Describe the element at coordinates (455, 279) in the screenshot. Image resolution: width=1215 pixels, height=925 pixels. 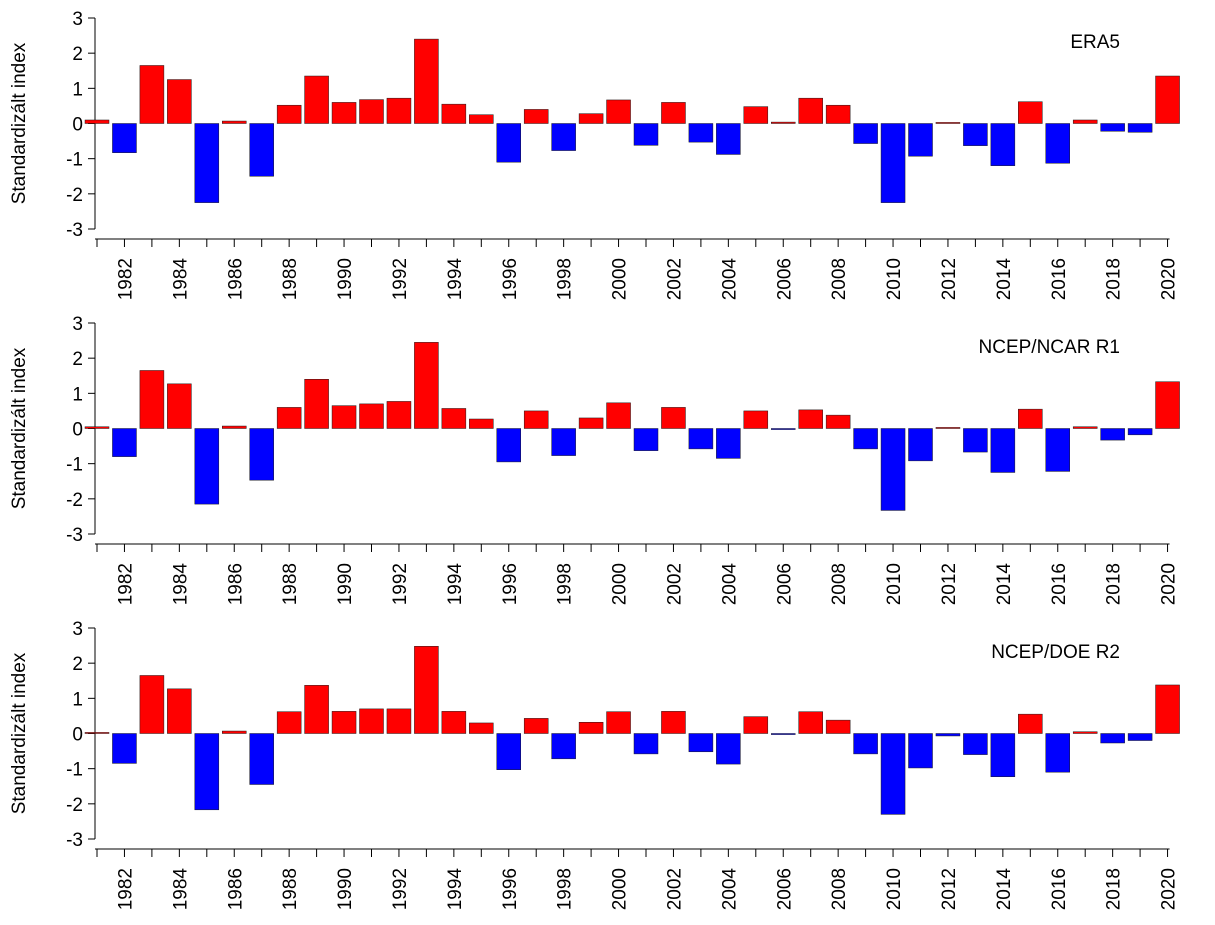
I see `x-tick-label: 1994` at that location.